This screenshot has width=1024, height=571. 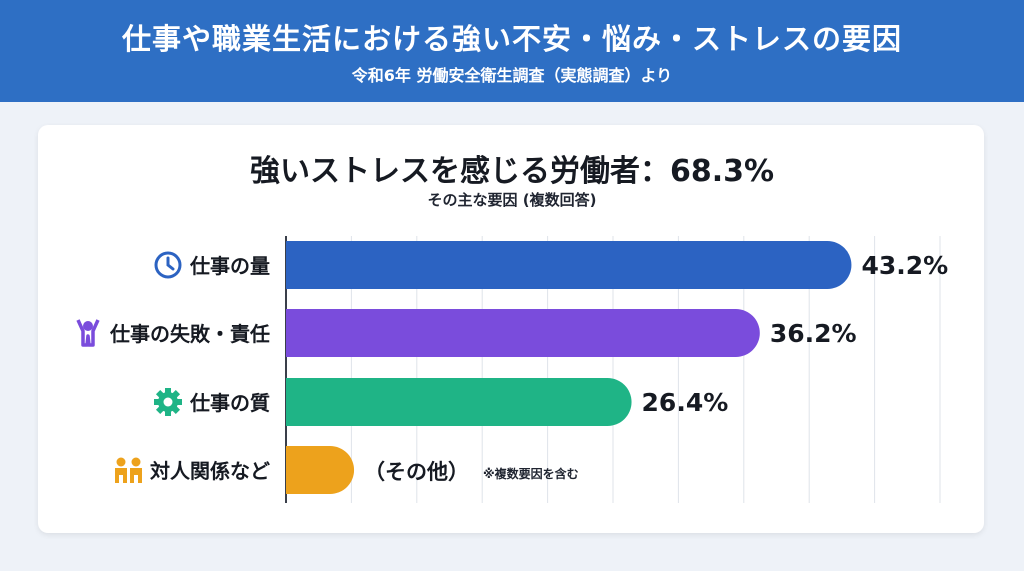 What do you see at coordinates (685, 402) in the screenshot?
I see `value-label-3: 26.4%` at bounding box center [685, 402].